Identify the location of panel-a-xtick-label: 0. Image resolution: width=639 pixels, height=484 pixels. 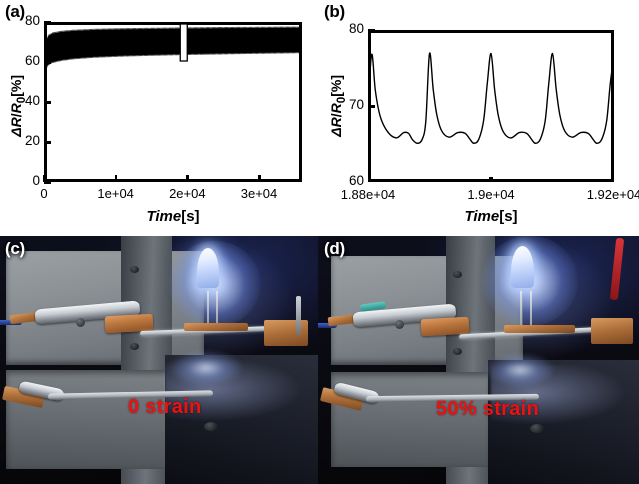
(44, 193).